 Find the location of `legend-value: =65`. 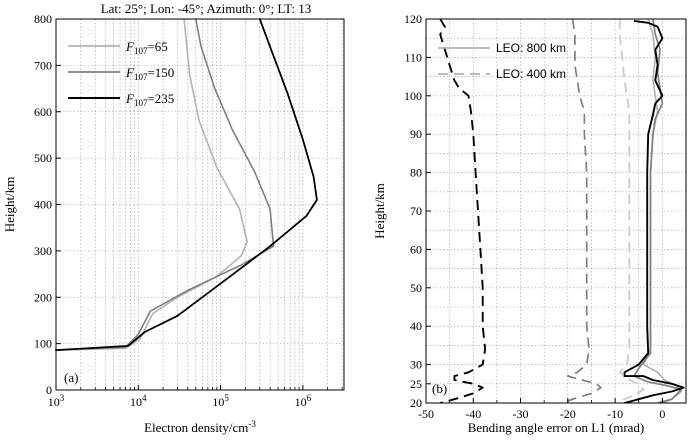

legend-value: =65 is located at coordinates (157, 46).